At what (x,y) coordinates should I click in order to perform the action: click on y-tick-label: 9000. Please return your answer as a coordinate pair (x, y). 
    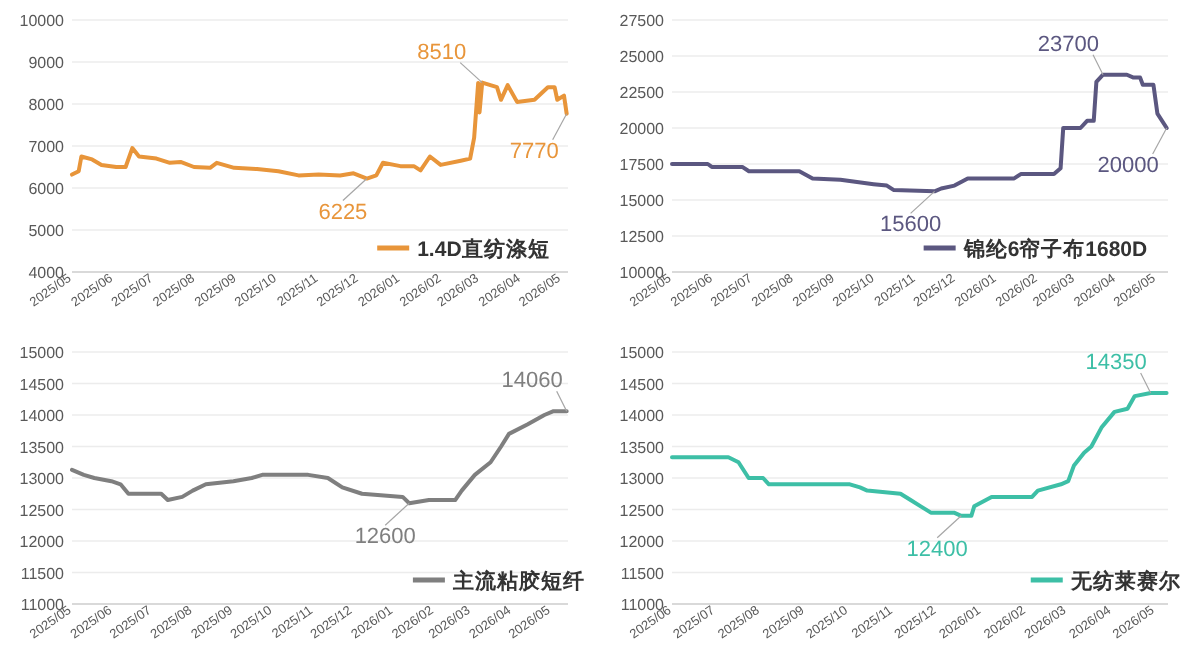
    Looking at the image, I should click on (47, 63).